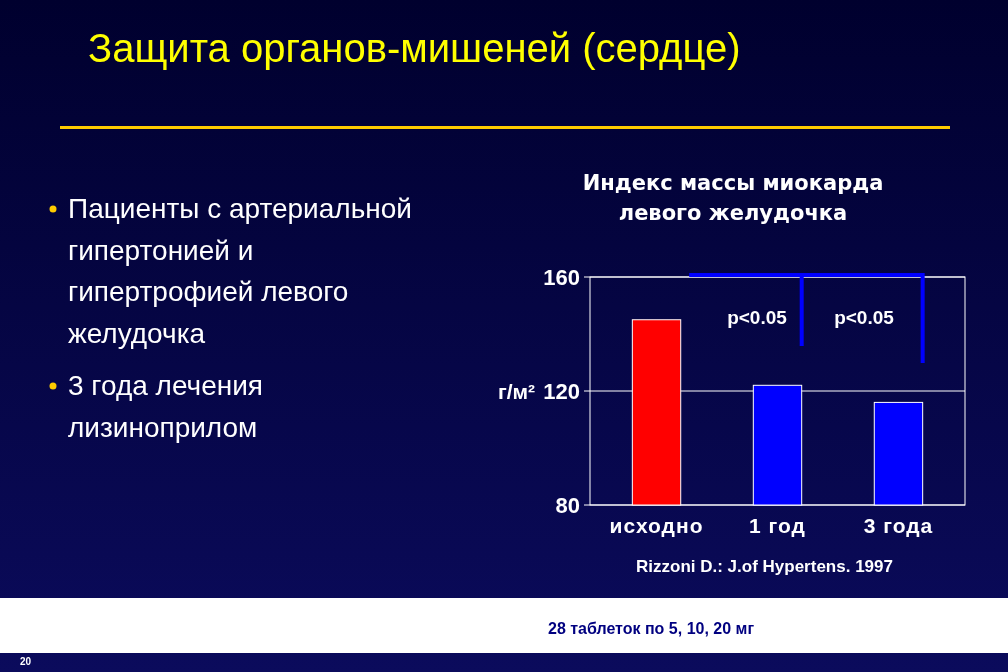 The width and height of the screenshot is (1008, 672). I want to click on y-tick-label: 80, so click(567, 505).